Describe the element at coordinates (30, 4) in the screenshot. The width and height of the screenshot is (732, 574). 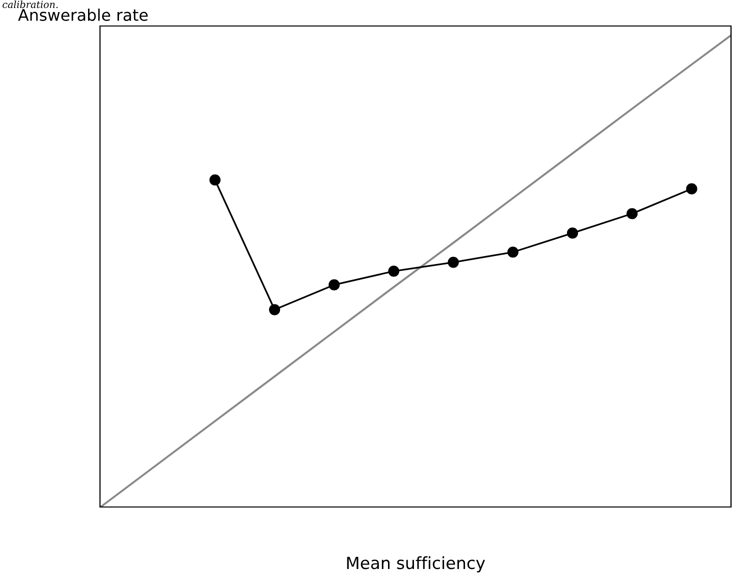
I see `text: calibration.` at that location.